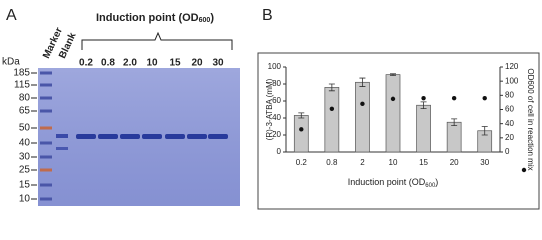 The image size is (542, 240). I want to click on panel-label: B, so click(267, 15).